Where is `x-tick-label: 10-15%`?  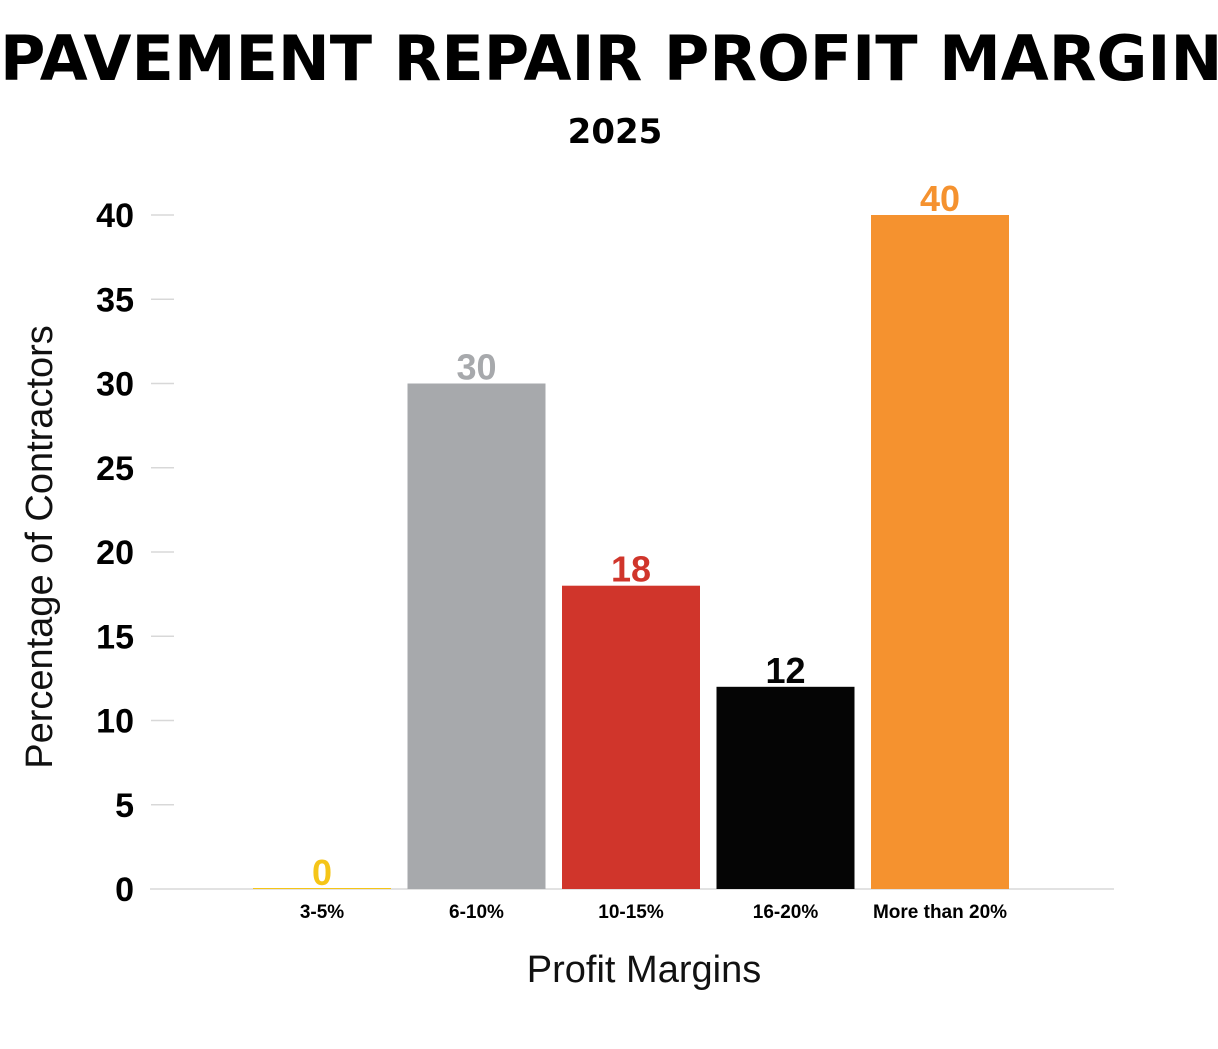
x-tick-label: 10-15% is located at coordinates (631, 912).